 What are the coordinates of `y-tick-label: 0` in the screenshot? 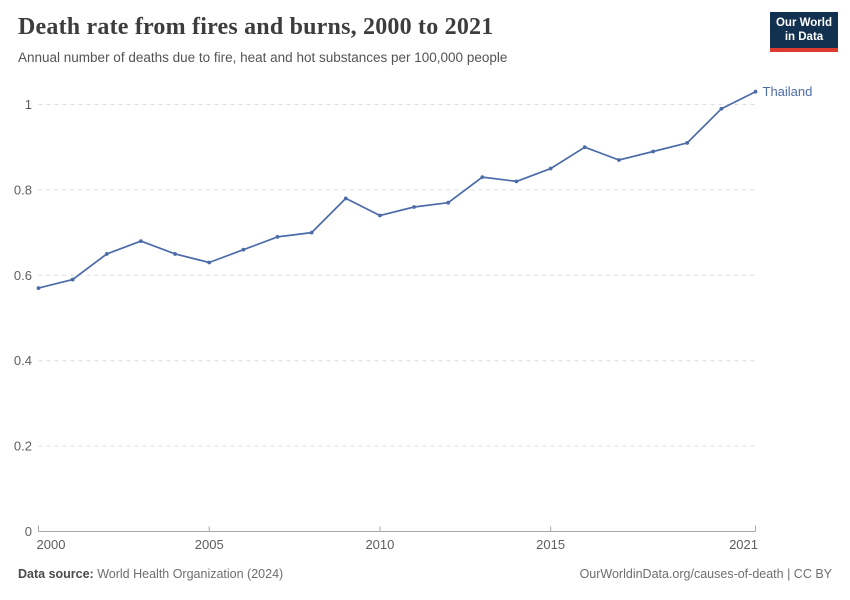 It's located at (28, 531).